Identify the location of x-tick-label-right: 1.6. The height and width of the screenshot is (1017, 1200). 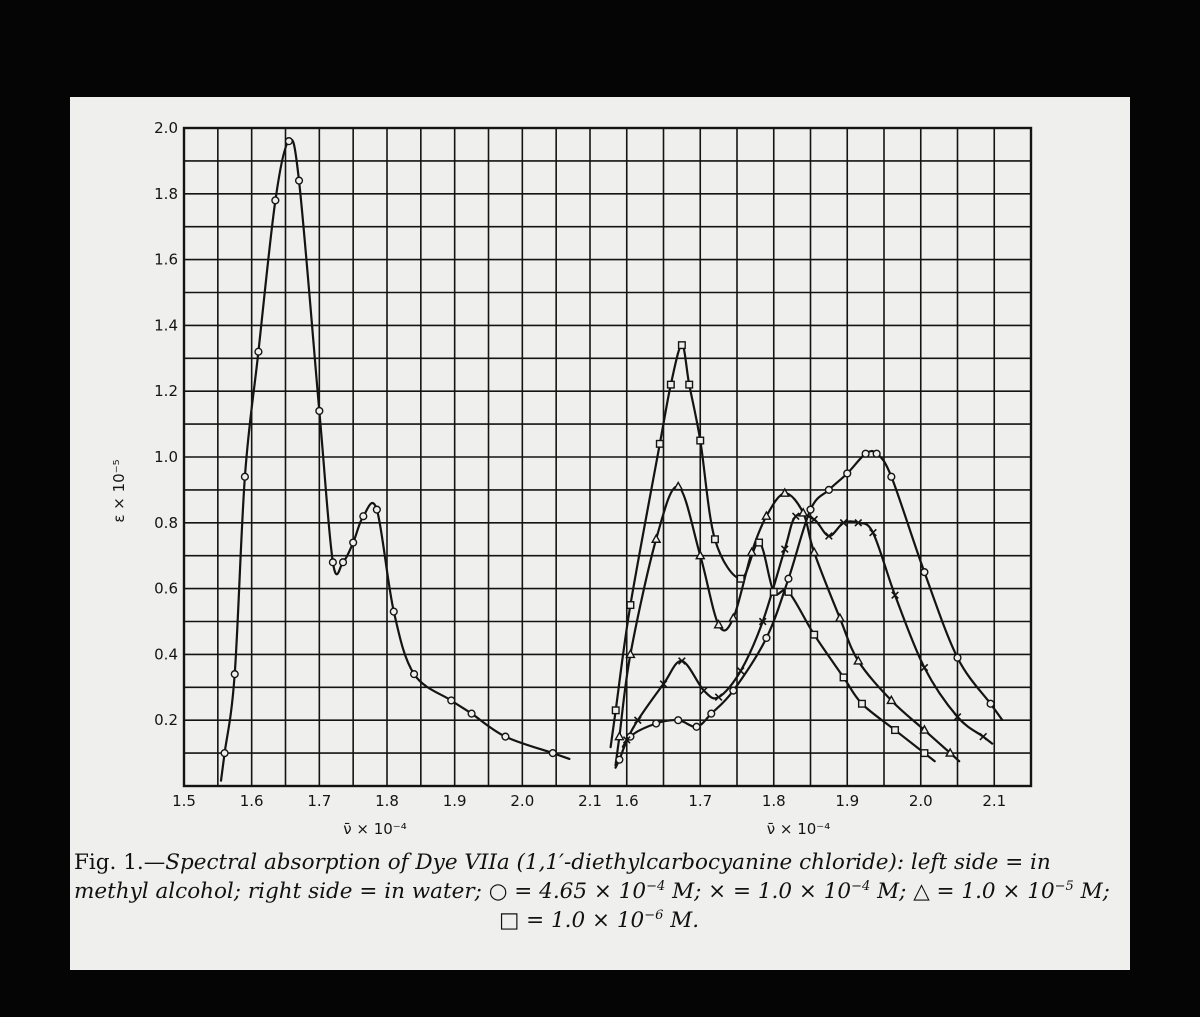
(627, 801).